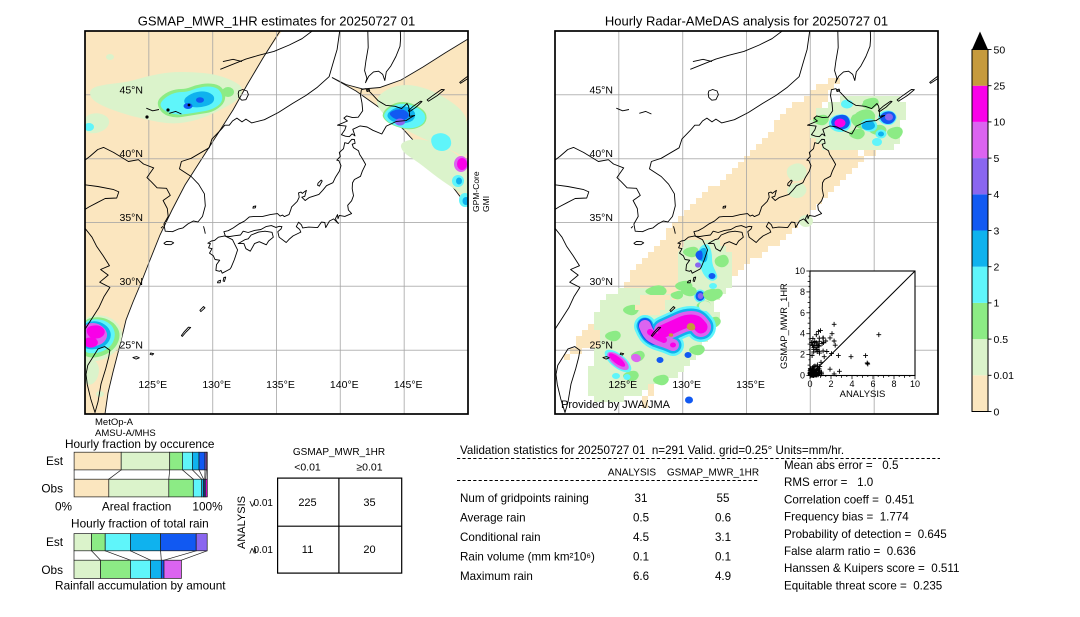  Describe the element at coordinates (871, 568) in the screenshot. I see `svg-text:Hanssen & Kuipers score = 0.5: Hanssen & Kuipers score = 0.511` at that location.